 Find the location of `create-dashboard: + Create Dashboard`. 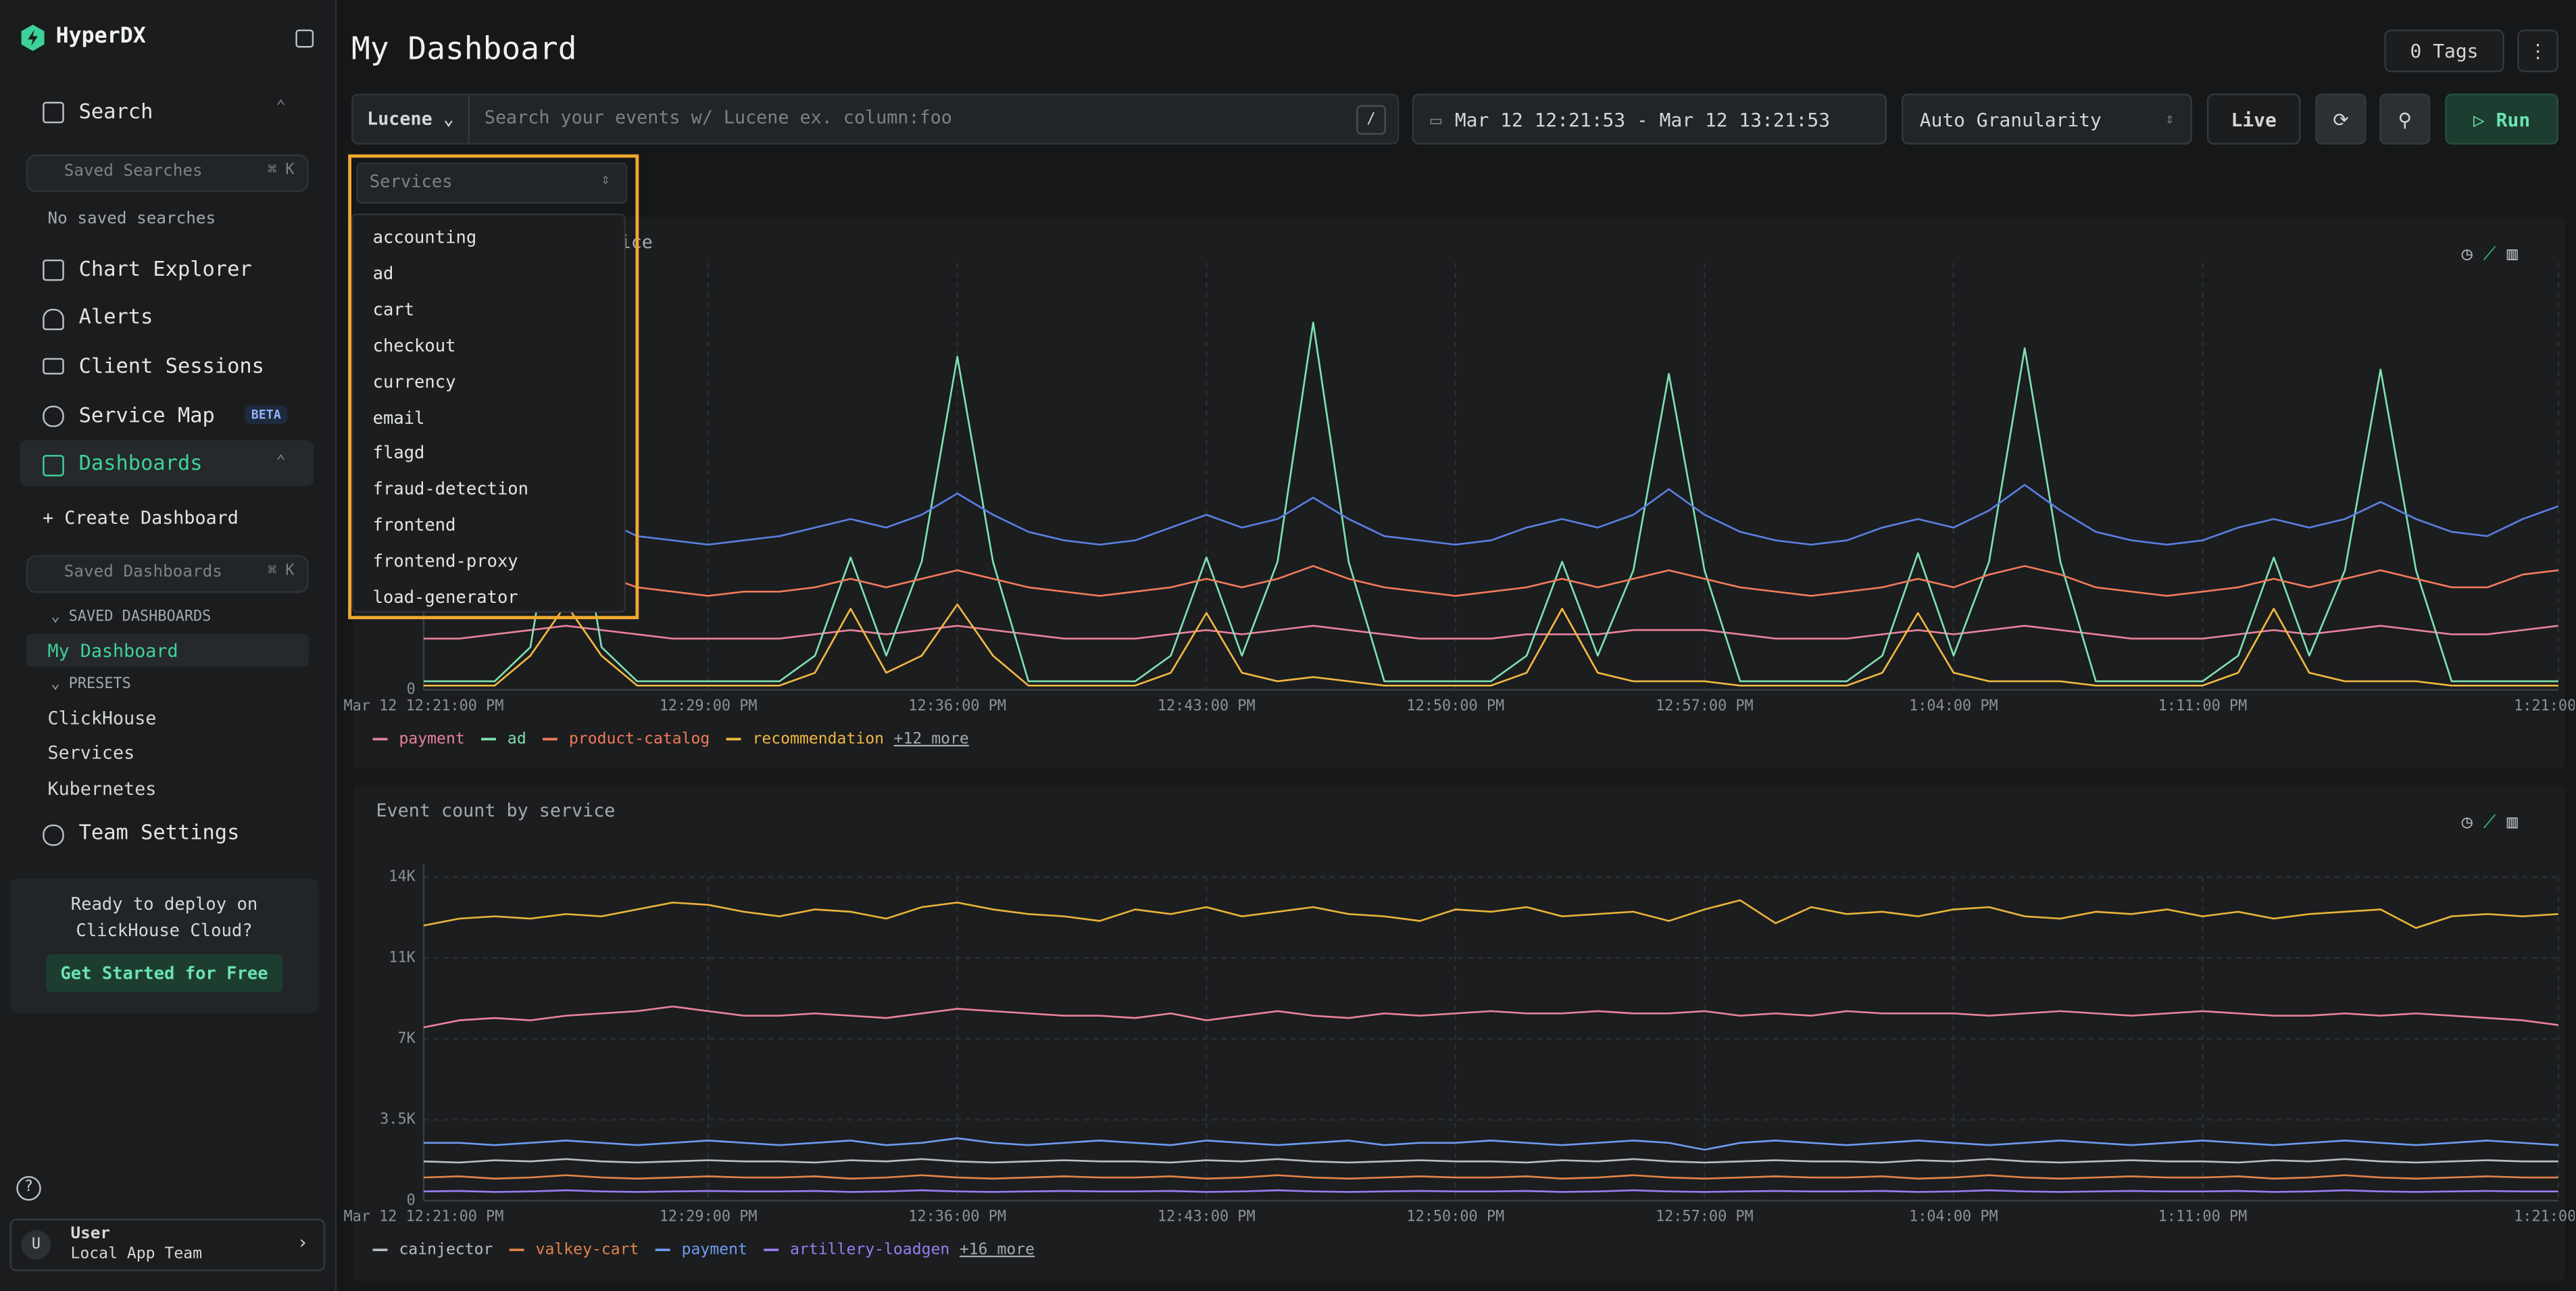

create-dashboard: + Create Dashboard is located at coordinates (141, 518).